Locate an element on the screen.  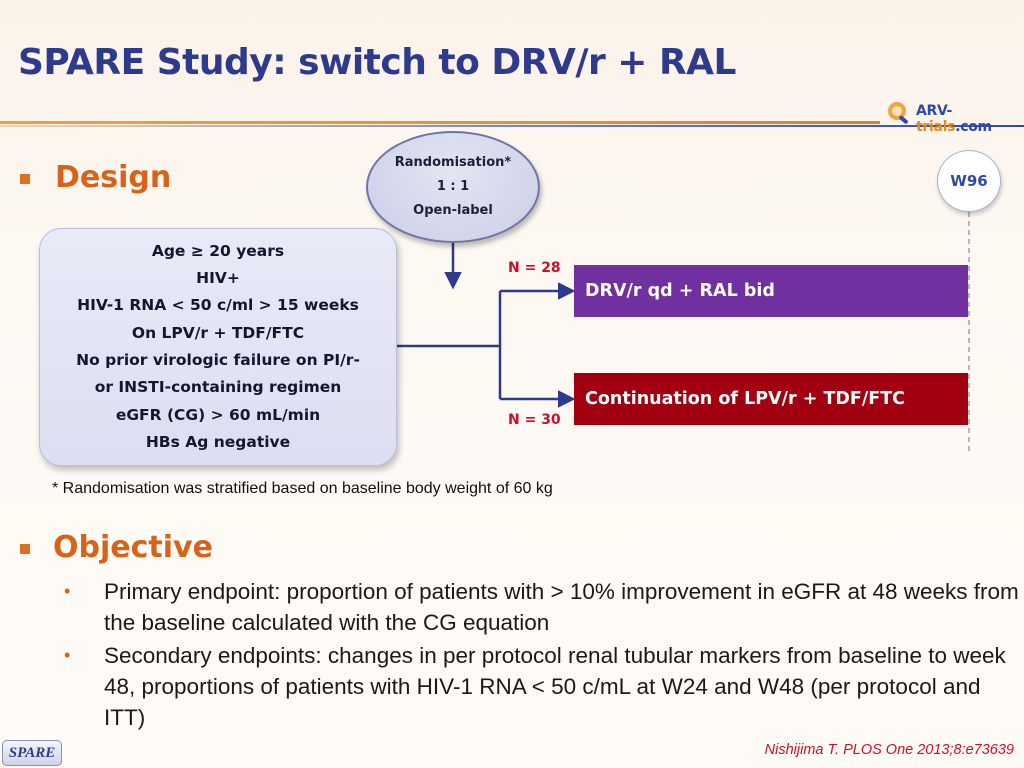
randomisation-type: Open-label is located at coordinates (453, 210).